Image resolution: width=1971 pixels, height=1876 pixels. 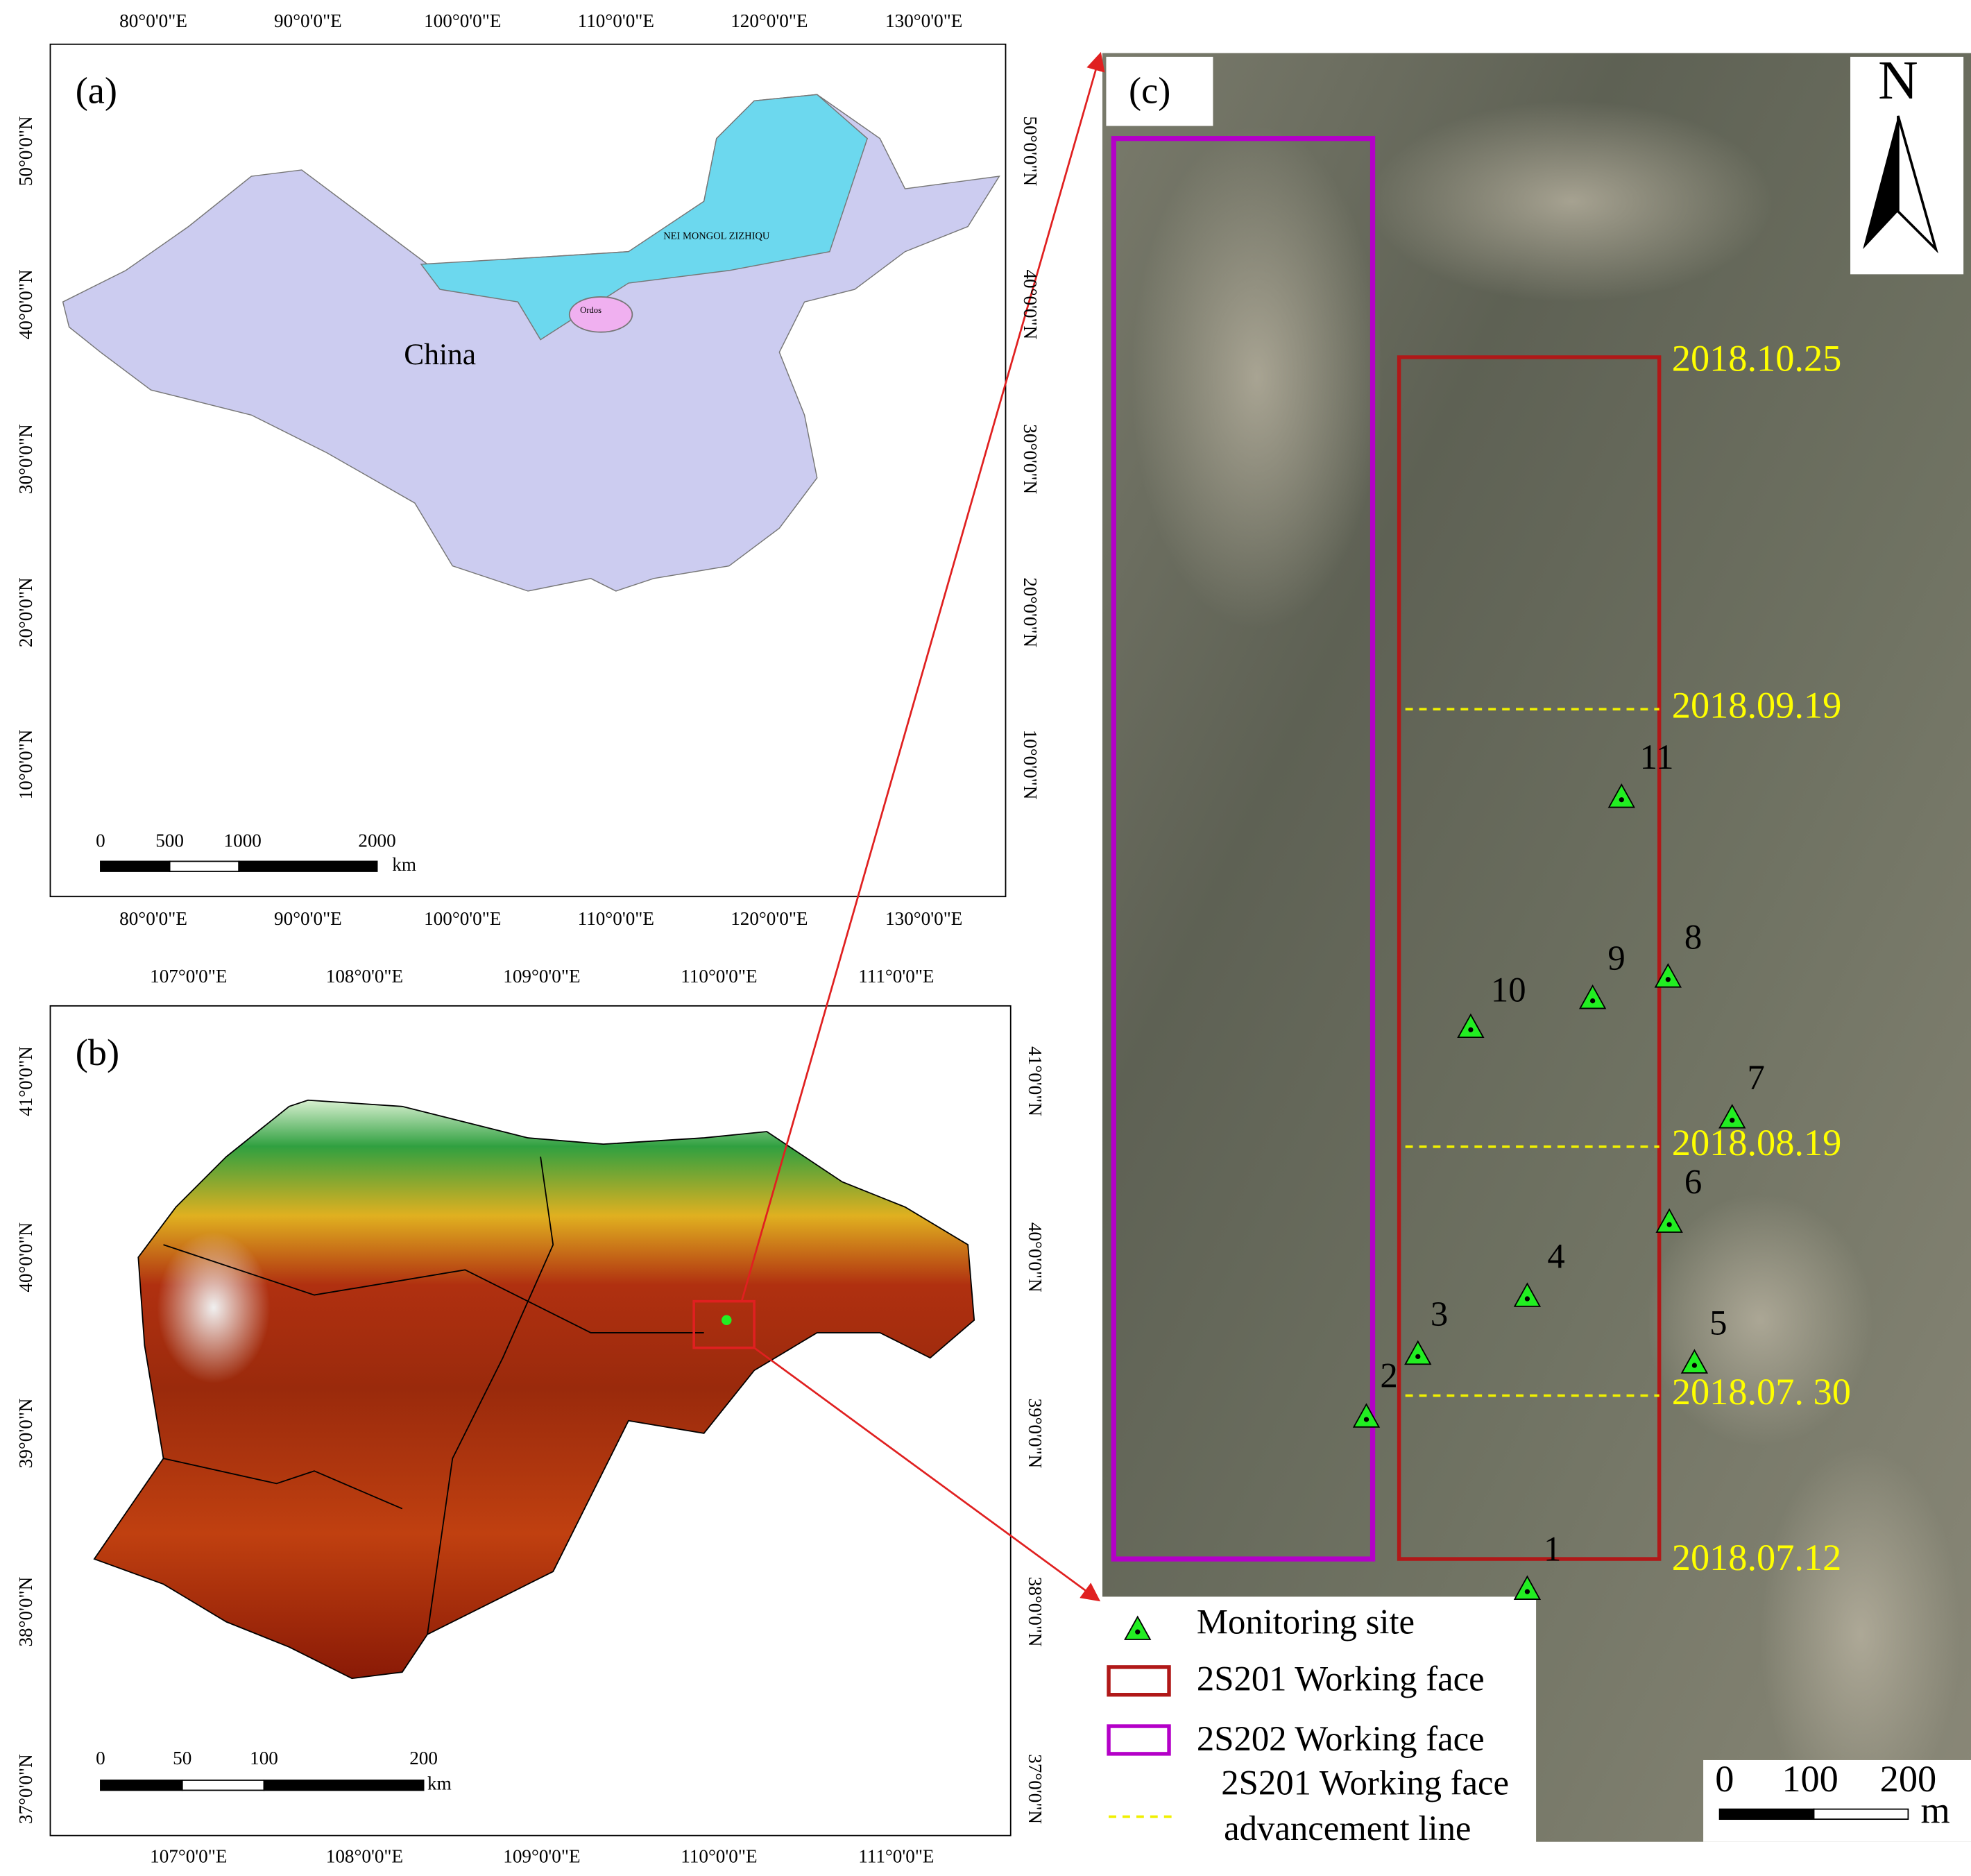 What do you see at coordinates (644, 217) in the screenshot?
I see `inner-mongolia` at bounding box center [644, 217].